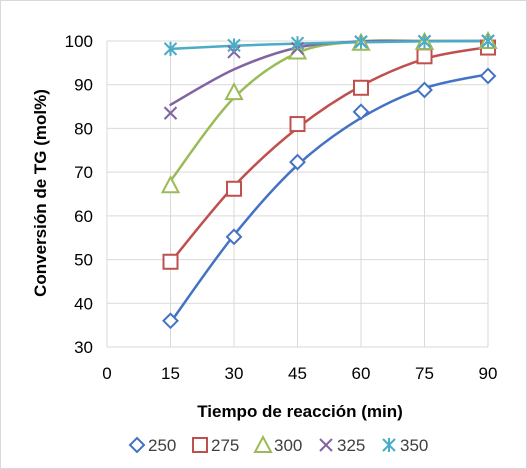 Image resolution: width=527 pixels, height=469 pixels. I want to click on x-tick-label: 60, so click(361, 373).